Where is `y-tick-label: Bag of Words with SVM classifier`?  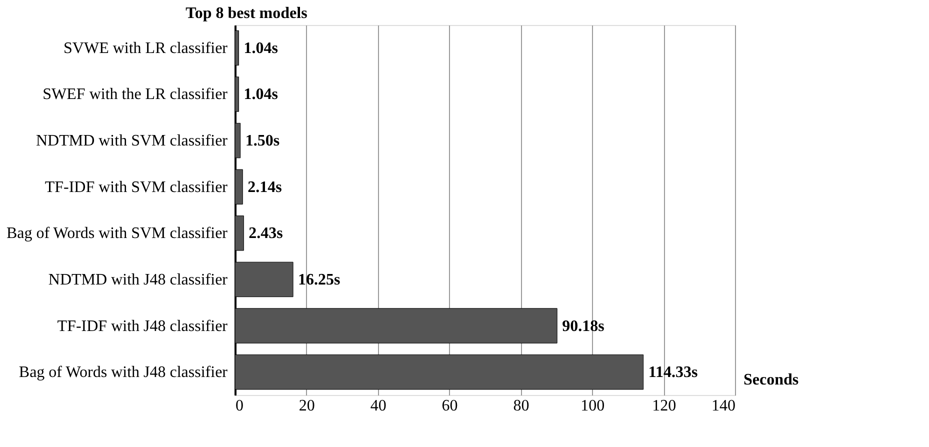 y-tick-label: Bag of Words with SVM classifier is located at coordinates (117, 233).